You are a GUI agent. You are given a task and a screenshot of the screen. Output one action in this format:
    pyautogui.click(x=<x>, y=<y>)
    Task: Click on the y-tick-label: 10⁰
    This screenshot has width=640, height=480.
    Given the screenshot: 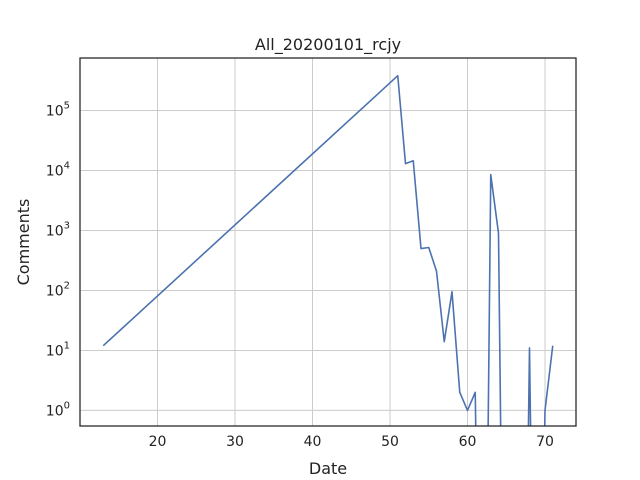 What is the action you would take?
    pyautogui.click(x=58, y=409)
    